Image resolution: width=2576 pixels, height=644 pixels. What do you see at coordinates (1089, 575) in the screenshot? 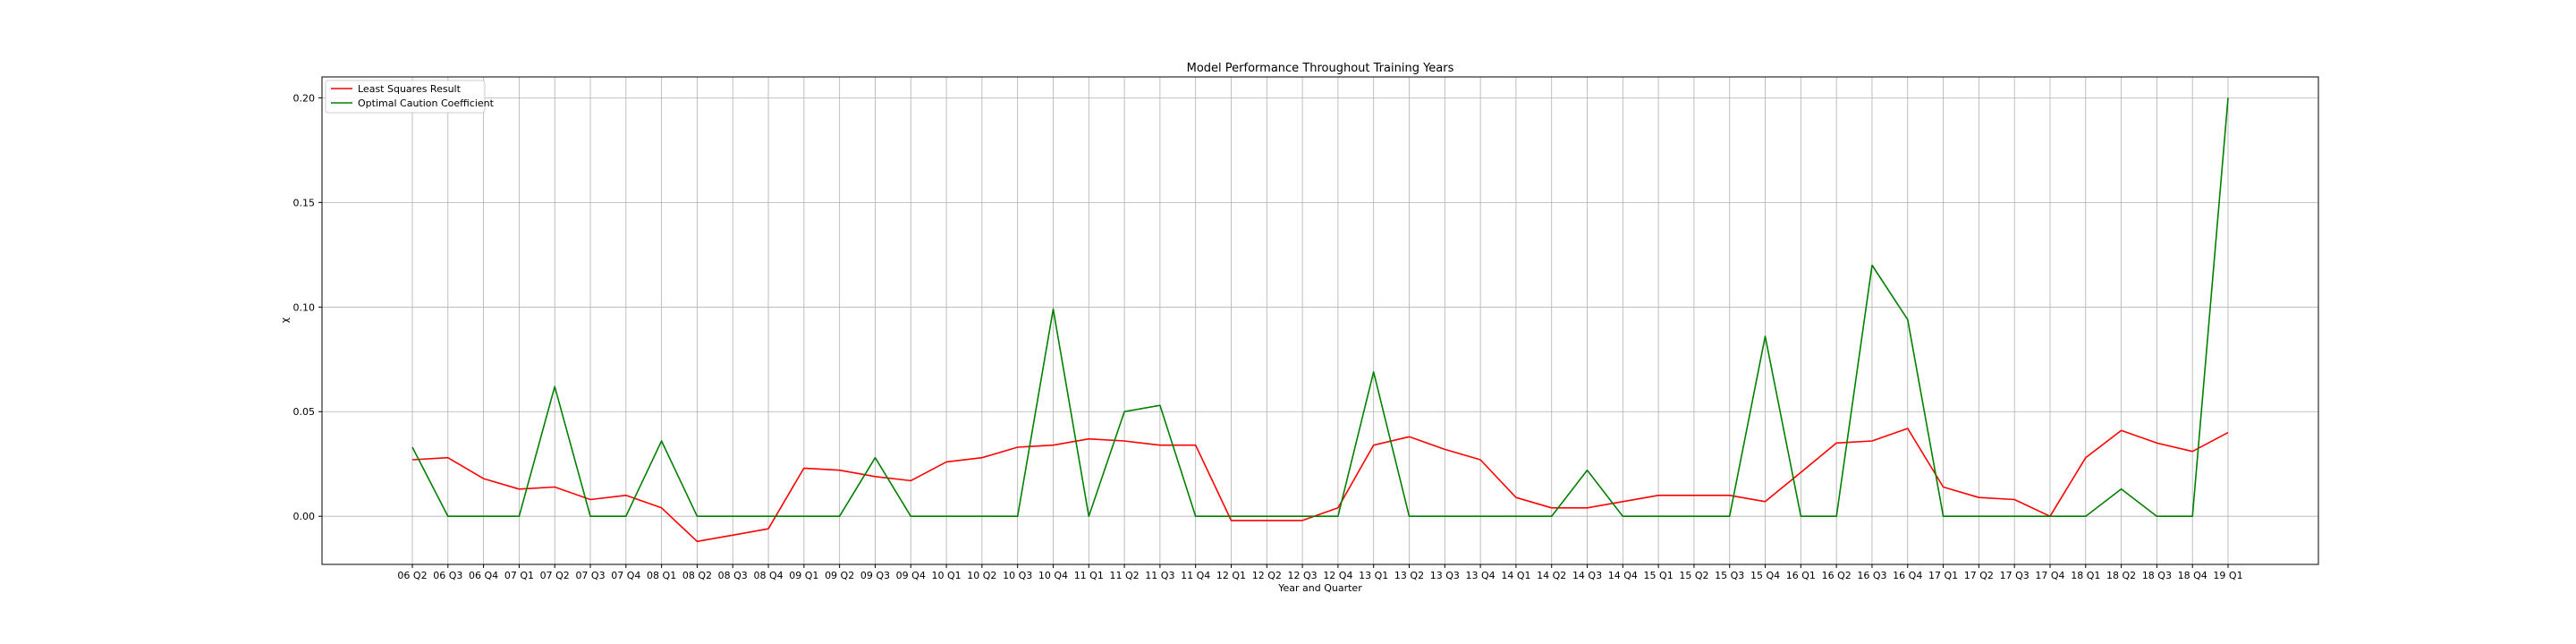
I see `x-tick-label: 11 Q1` at bounding box center [1089, 575].